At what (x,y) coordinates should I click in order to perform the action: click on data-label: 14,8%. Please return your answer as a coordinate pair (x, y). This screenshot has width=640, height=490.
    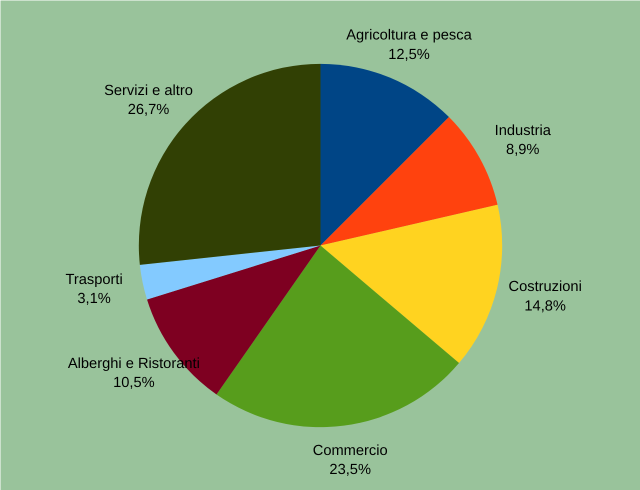
    Looking at the image, I should click on (545, 306).